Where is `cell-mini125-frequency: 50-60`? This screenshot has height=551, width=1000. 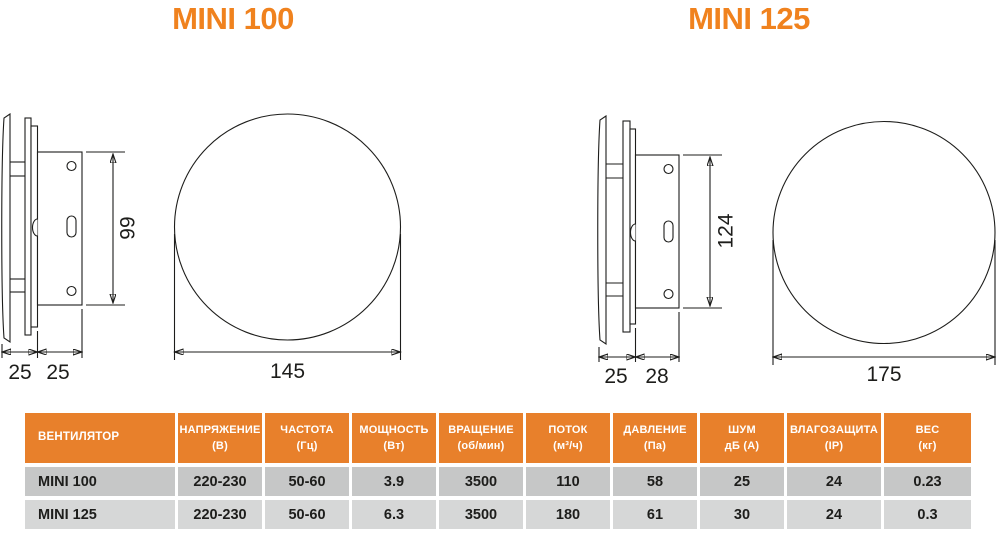 cell-mini125-frequency: 50-60 is located at coordinates (307, 514).